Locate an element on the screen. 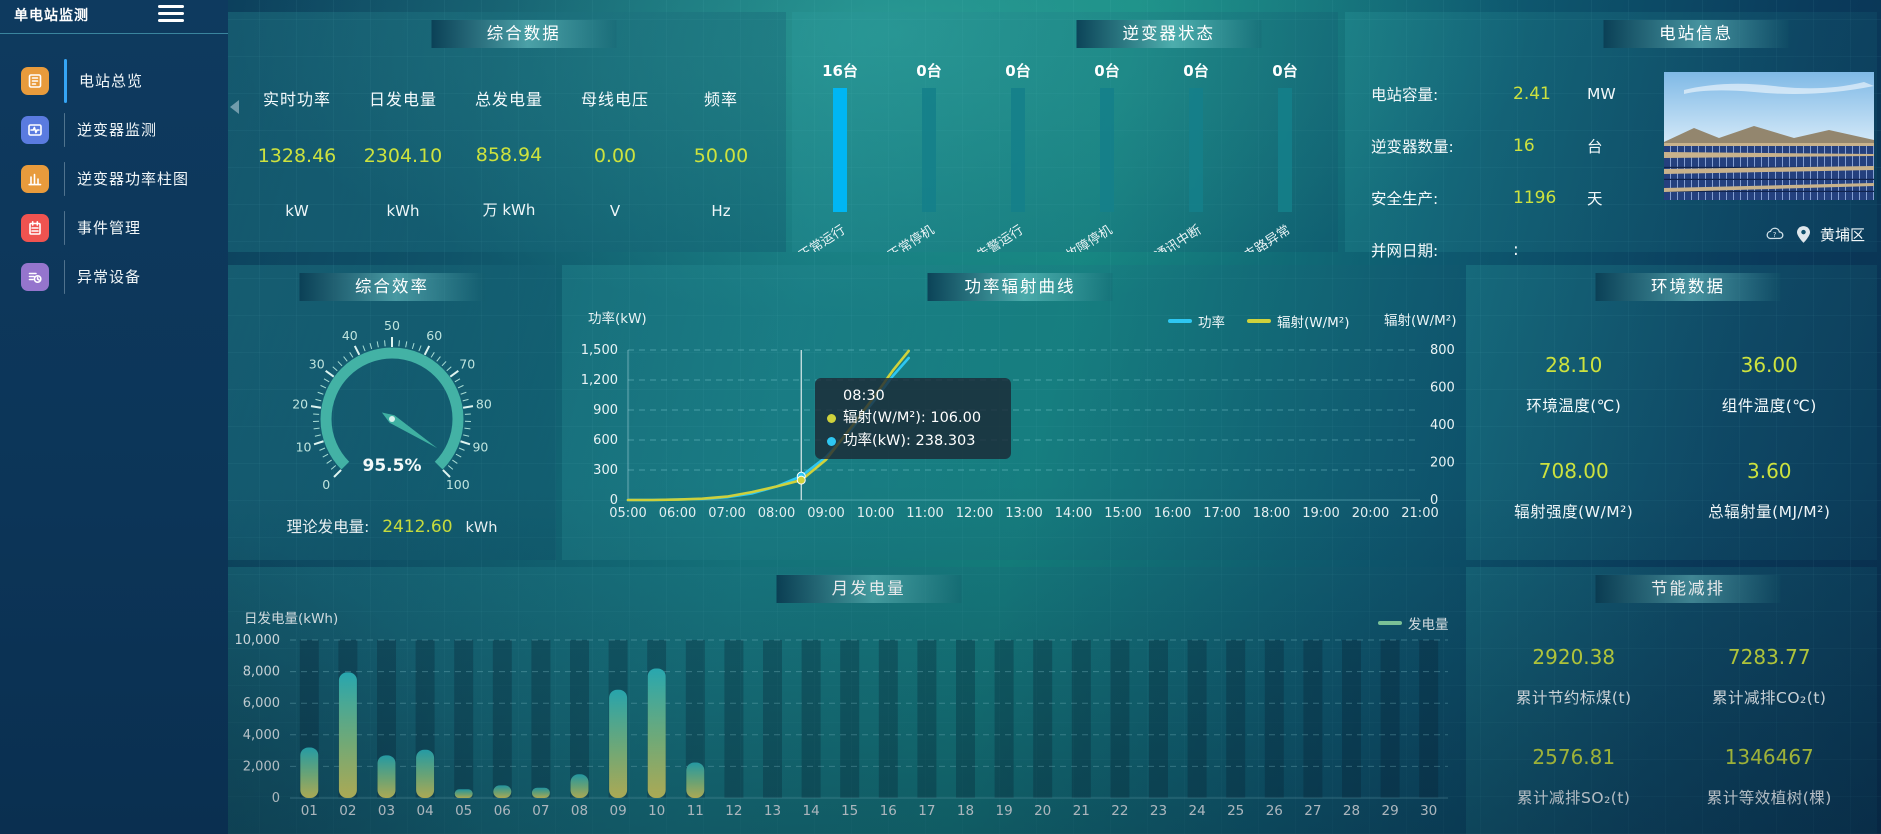 The image size is (1881, 834). metric-label: 实时功率 is located at coordinates (296, 99).